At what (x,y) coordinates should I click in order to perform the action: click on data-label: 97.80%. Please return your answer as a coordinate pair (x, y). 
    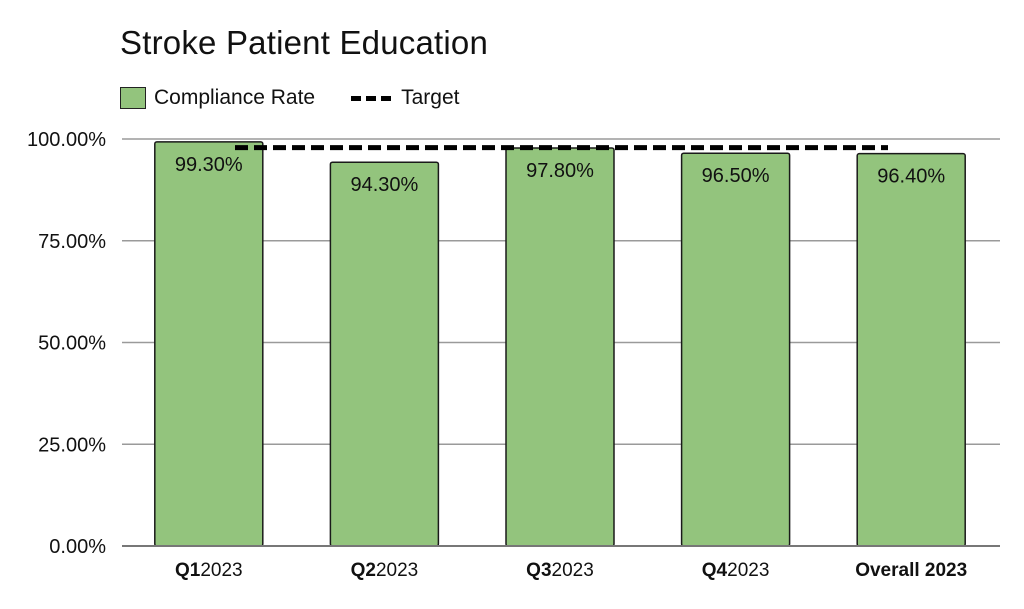
    Looking at the image, I should click on (560, 171).